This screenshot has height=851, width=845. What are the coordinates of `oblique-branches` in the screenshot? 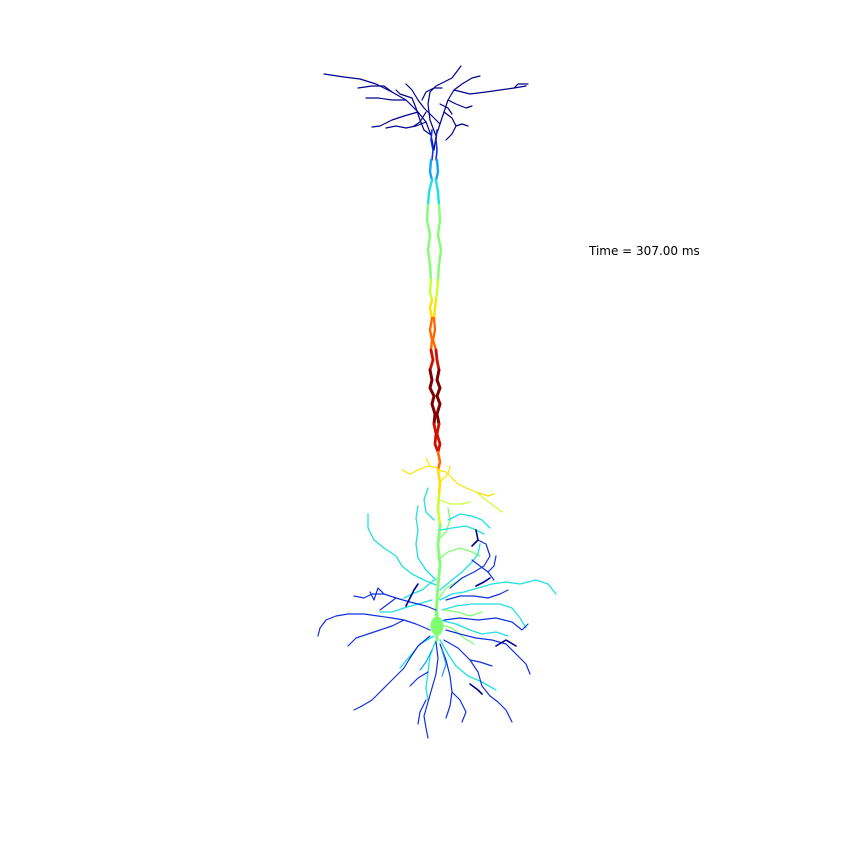 It's located at (452, 485).